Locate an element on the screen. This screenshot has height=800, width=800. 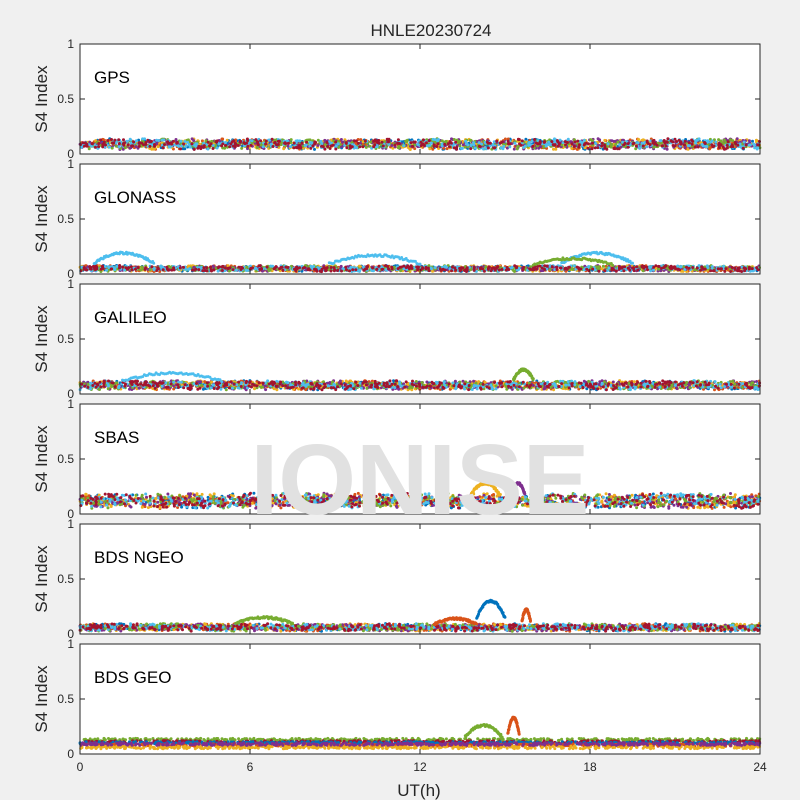
data-points-gps is located at coordinates (420, 144).